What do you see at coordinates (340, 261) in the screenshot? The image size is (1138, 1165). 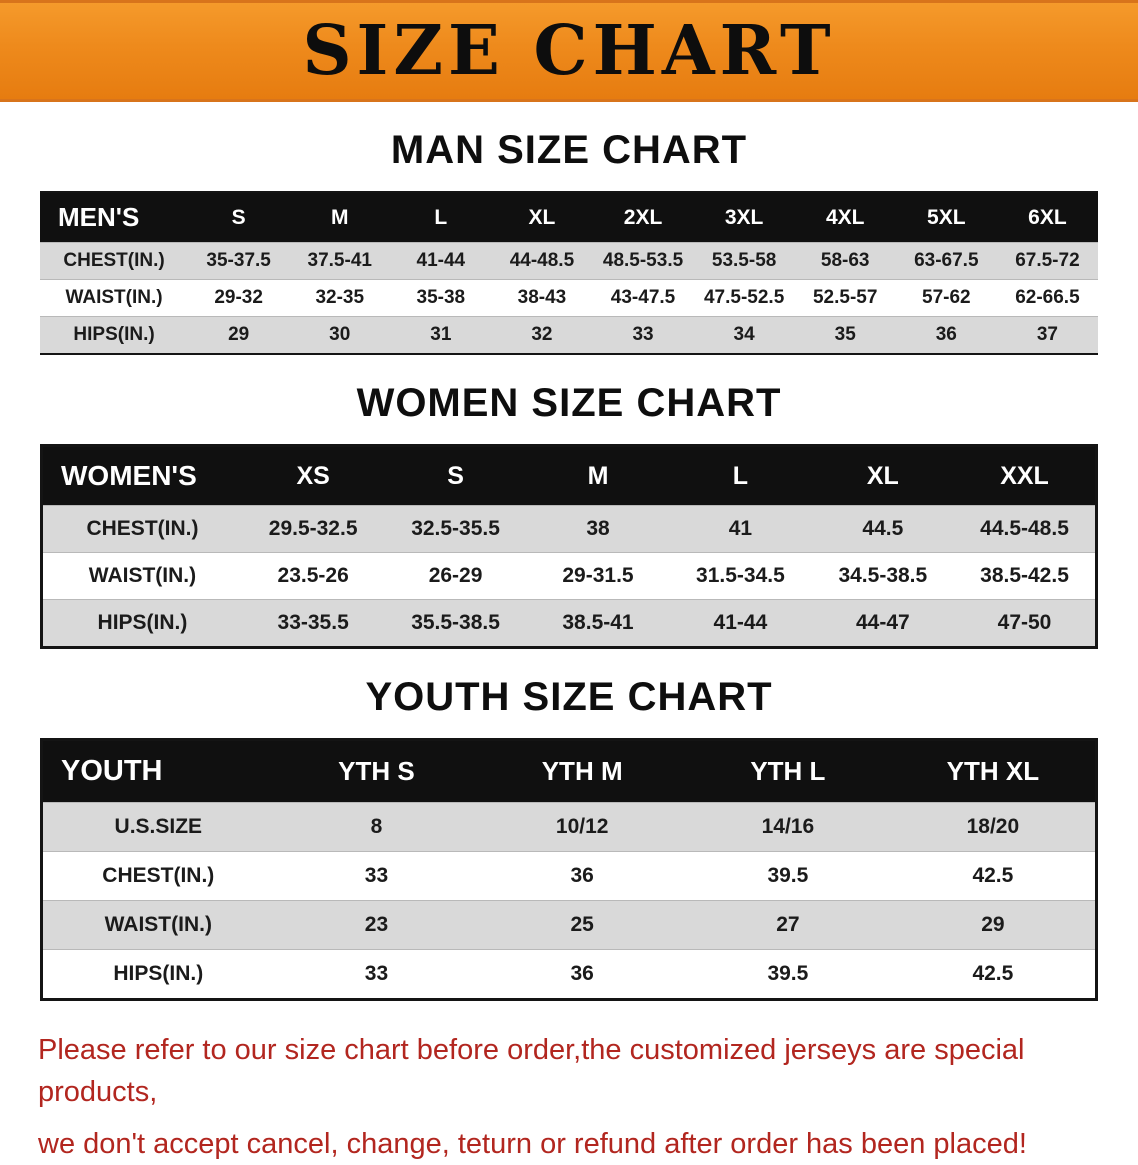 I see `measurement-value-cell: 37.5-41` at bounding box center [340, 261].